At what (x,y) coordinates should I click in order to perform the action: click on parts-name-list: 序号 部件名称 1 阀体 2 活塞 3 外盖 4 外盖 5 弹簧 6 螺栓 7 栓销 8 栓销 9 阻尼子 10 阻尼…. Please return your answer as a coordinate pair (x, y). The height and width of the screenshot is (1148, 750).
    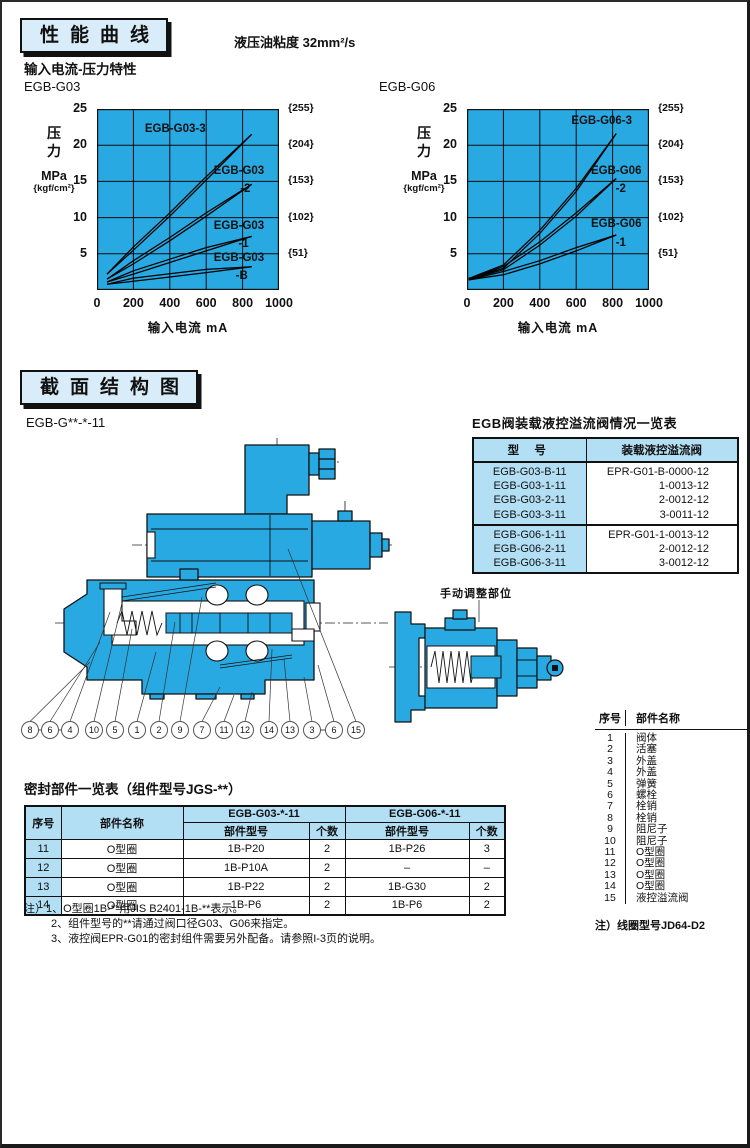
    Looking at the image, I should click on (671, 821).